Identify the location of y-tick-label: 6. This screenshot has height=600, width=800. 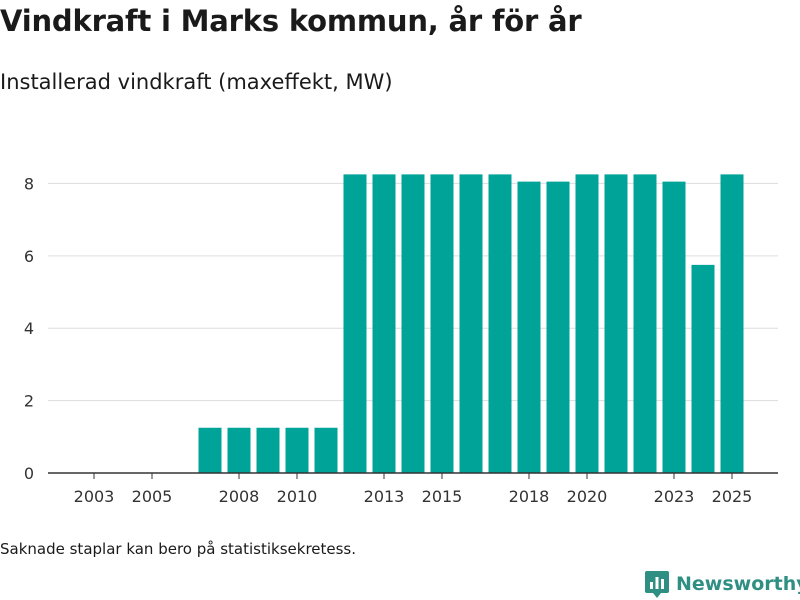
(29, 256).